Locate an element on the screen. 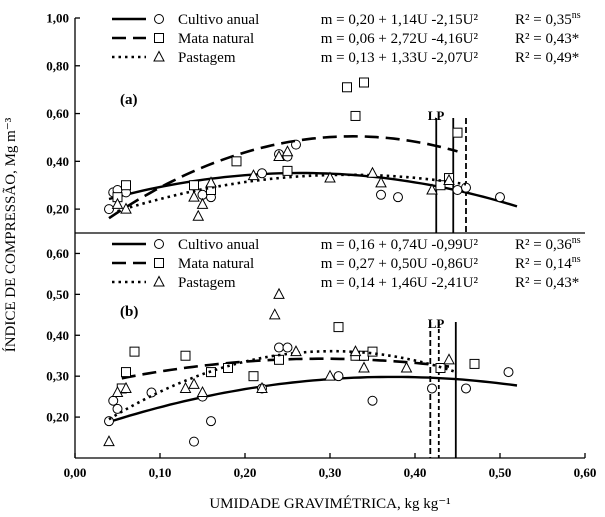 Image resolution: width=605 pixels, height=517 pixels. x-axis-title: UMIDADE GRAVIMÉTRICA, kg kg⁻¹ is located at coordinates (329, 503).